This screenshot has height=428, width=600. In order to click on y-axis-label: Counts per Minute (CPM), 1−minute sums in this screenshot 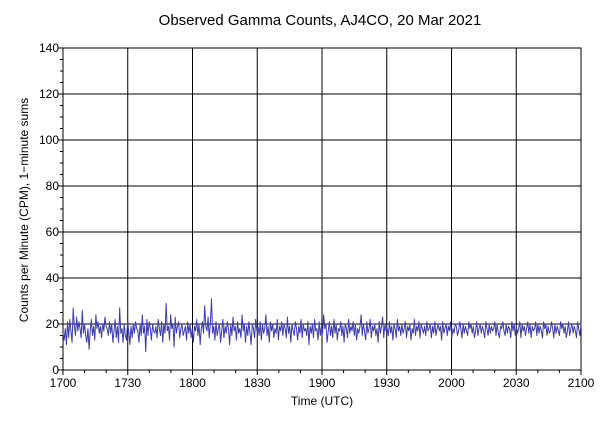, I will do `click(24, 210)`.